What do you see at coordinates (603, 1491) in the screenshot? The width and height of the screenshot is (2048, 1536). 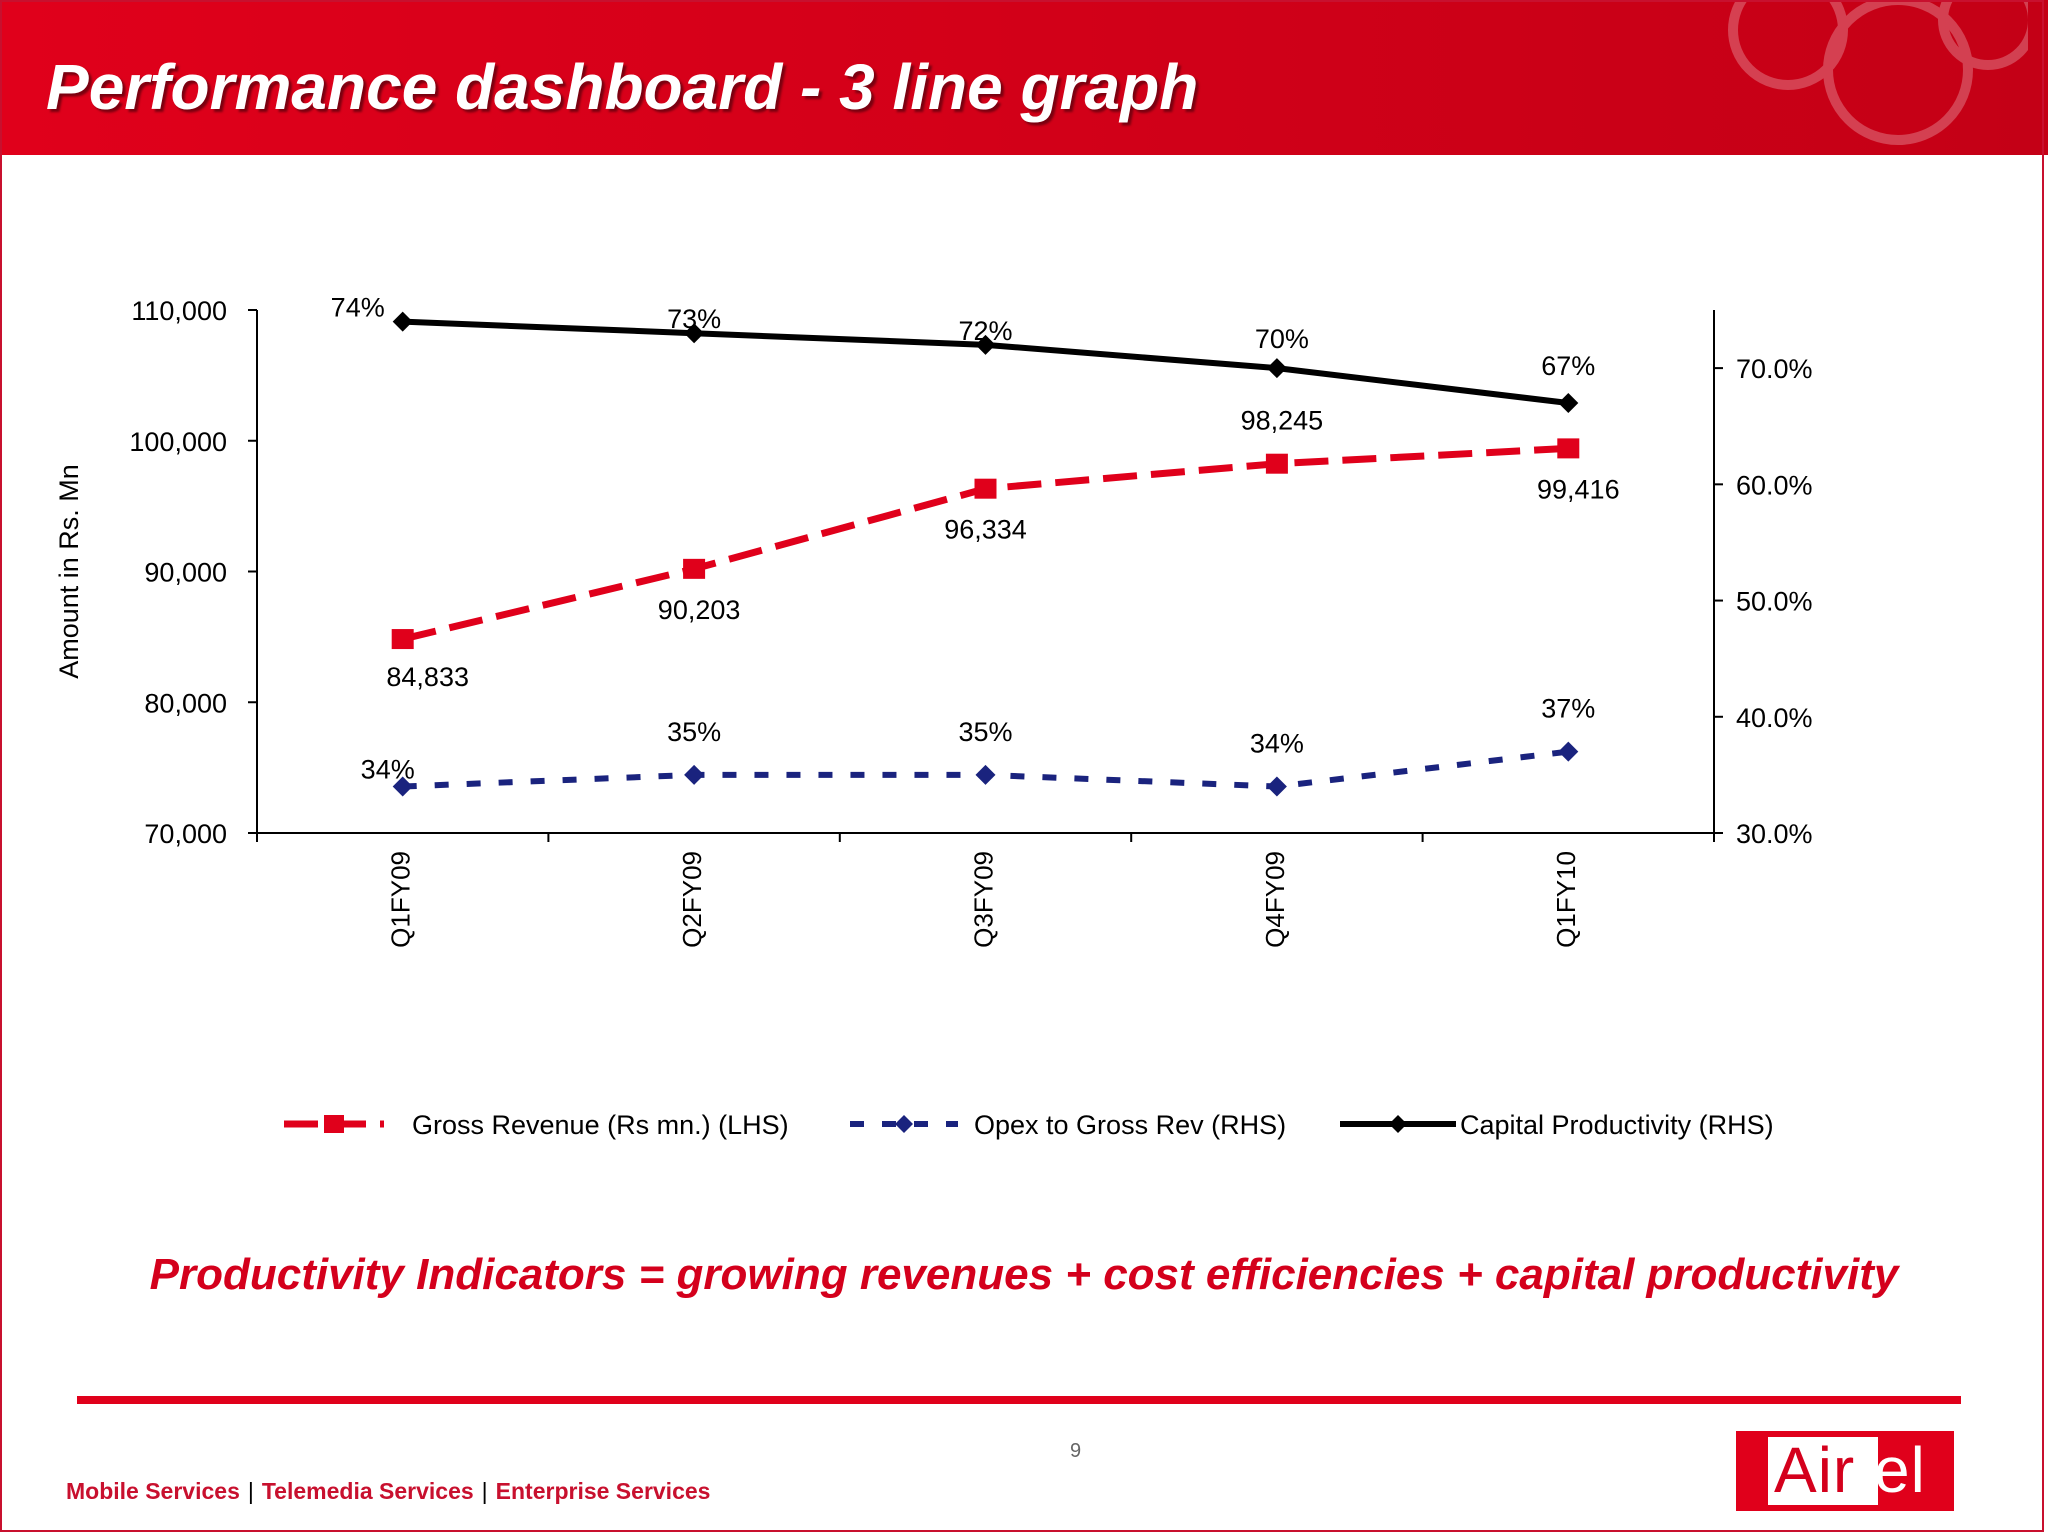 I see `footer-link-enterprise-services: Enterprise Services` at bounding box center [603, 1491].